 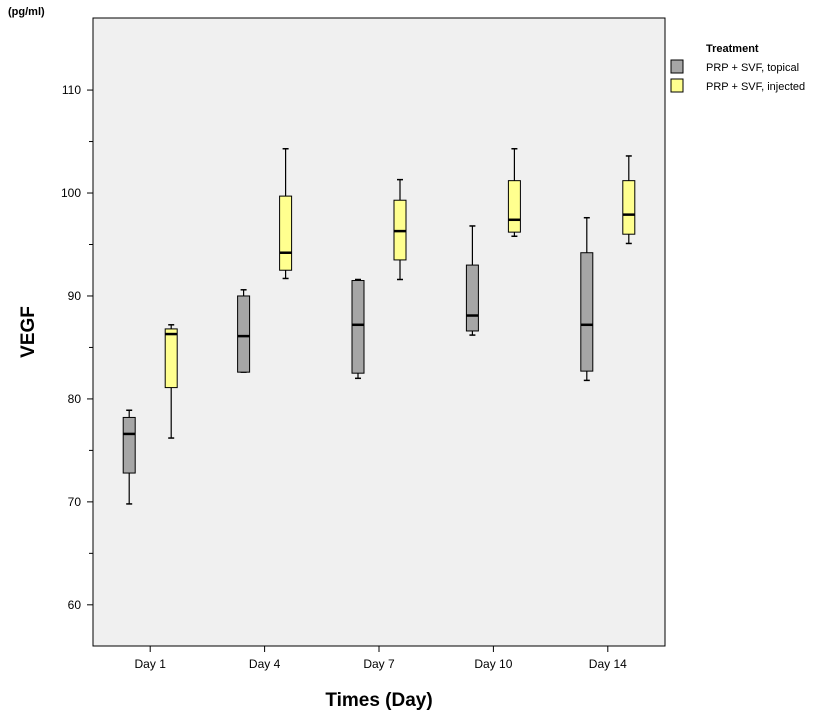 What do you see at coordinates (75, 296) in the screenshot?
I see `y-tick-label: 90` at bounding box center [75, 296].